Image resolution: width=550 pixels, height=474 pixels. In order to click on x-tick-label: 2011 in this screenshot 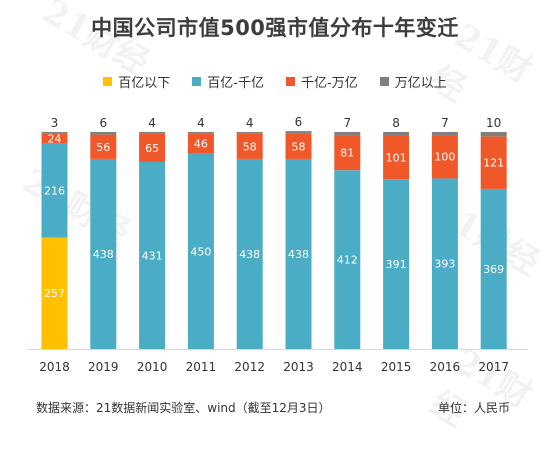, I will do `click(201, 367)`.